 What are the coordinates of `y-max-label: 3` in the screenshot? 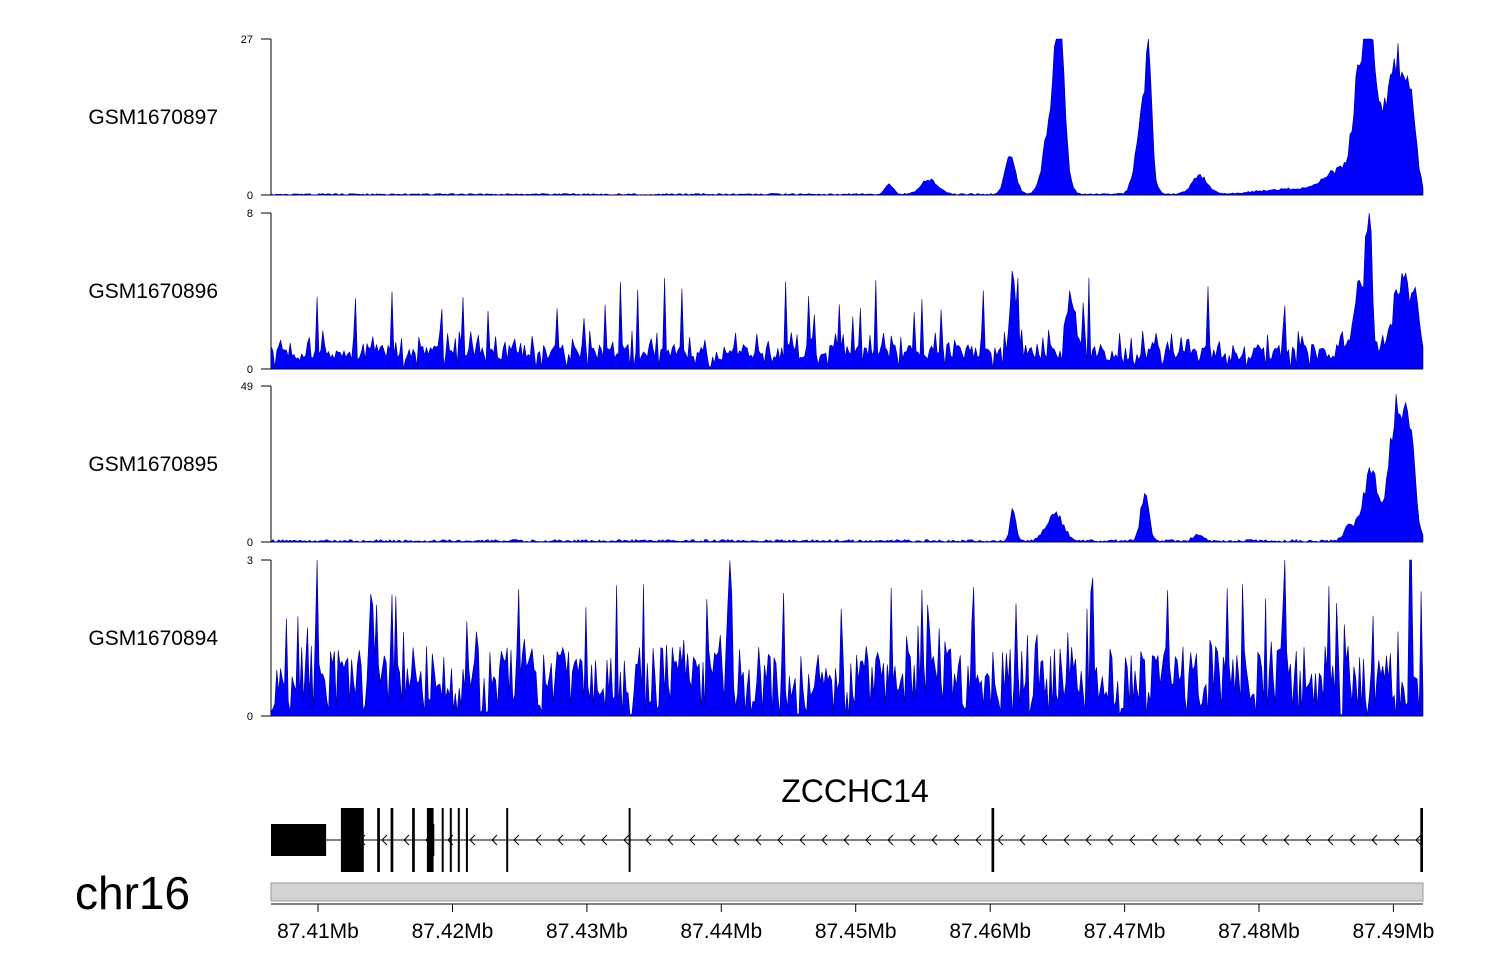 It's located at (250, 561).